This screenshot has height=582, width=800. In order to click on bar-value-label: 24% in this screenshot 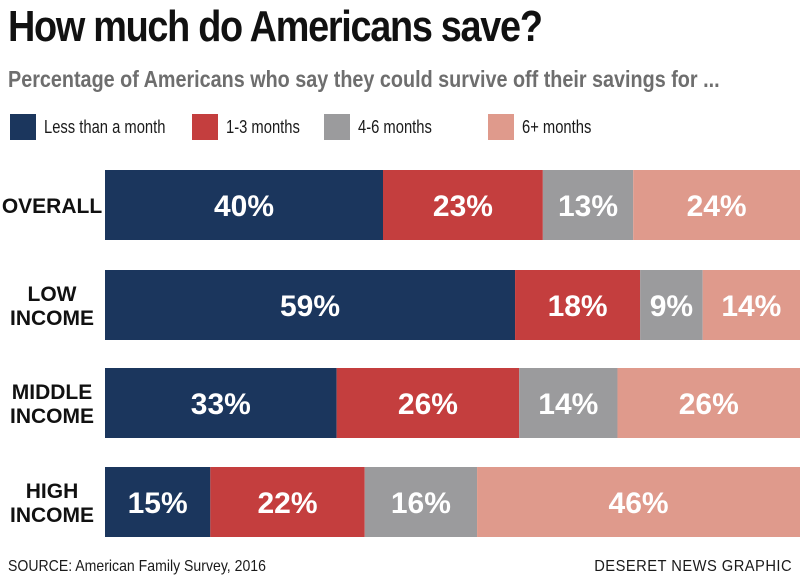, I will do `click(717, 206)`.